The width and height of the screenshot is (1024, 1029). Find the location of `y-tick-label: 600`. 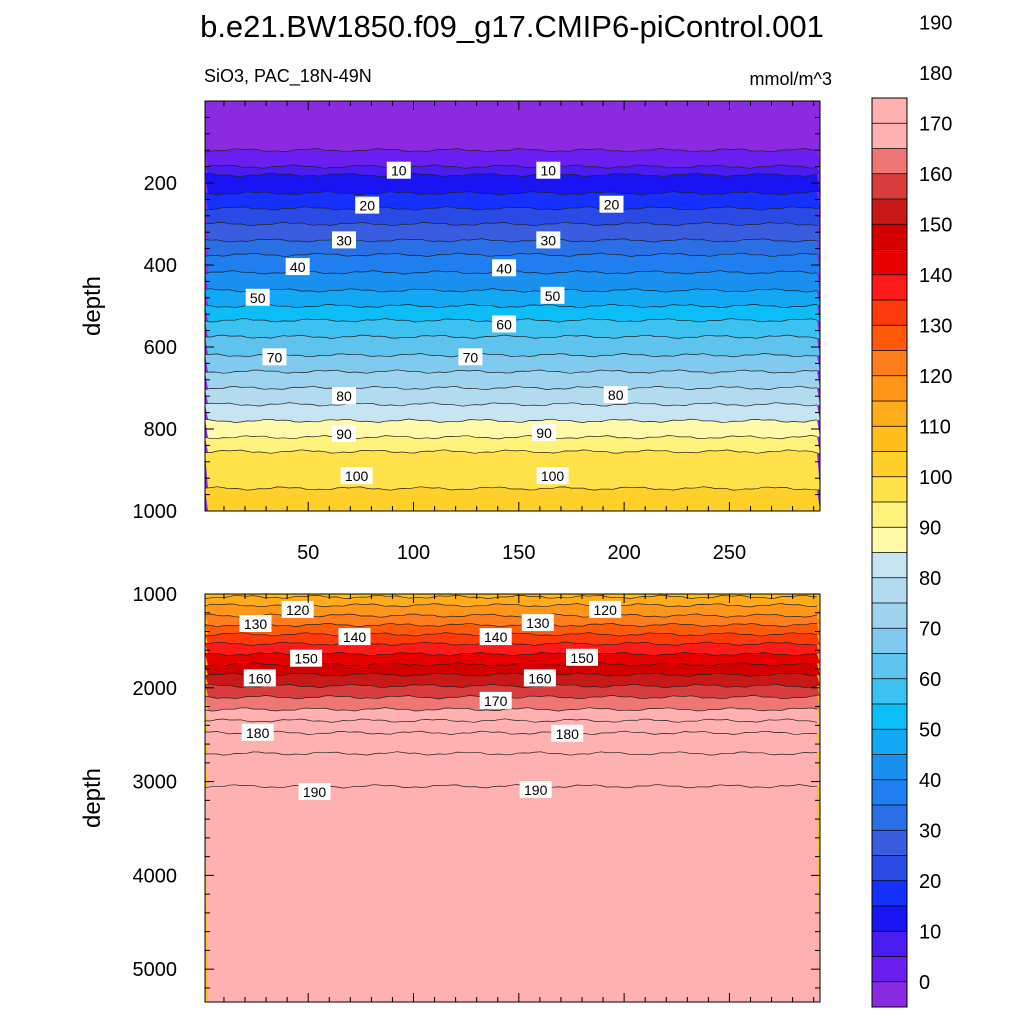

y-tick-label: 600 is located at coordinates (160, 348).